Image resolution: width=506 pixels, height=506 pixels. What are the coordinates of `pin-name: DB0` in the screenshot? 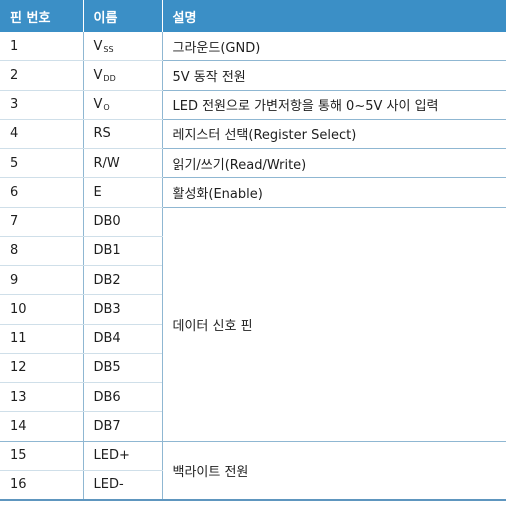 It's located at (122, 222).